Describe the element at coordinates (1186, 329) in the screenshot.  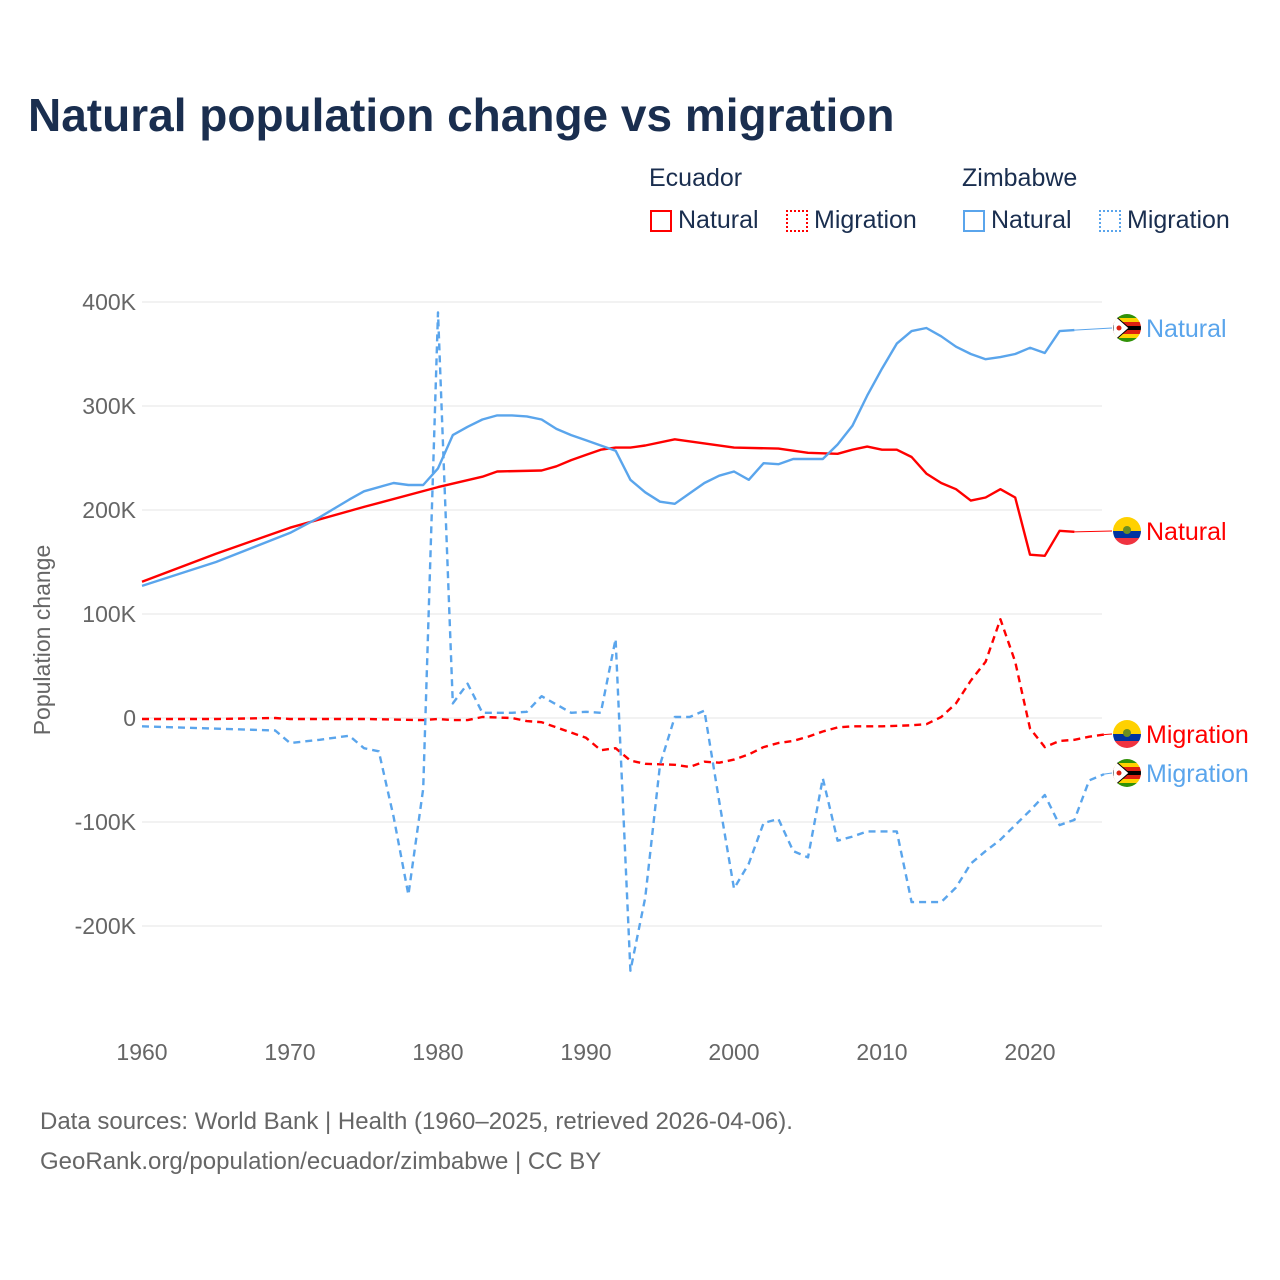
I see `zimbabwe-natural-end-label: Natural` at that location.